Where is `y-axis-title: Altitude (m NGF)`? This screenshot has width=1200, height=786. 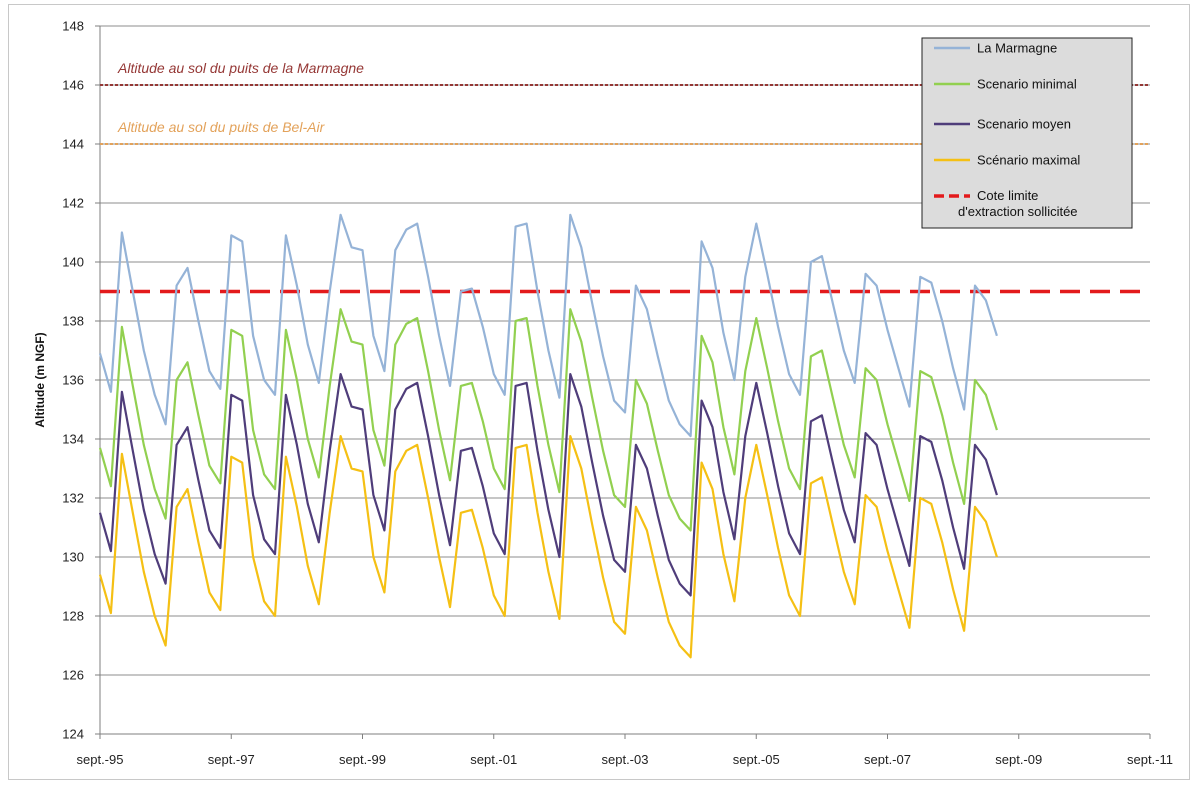
y-axis-title: Altitude (m NGF) is located at coordinates (40, 379).